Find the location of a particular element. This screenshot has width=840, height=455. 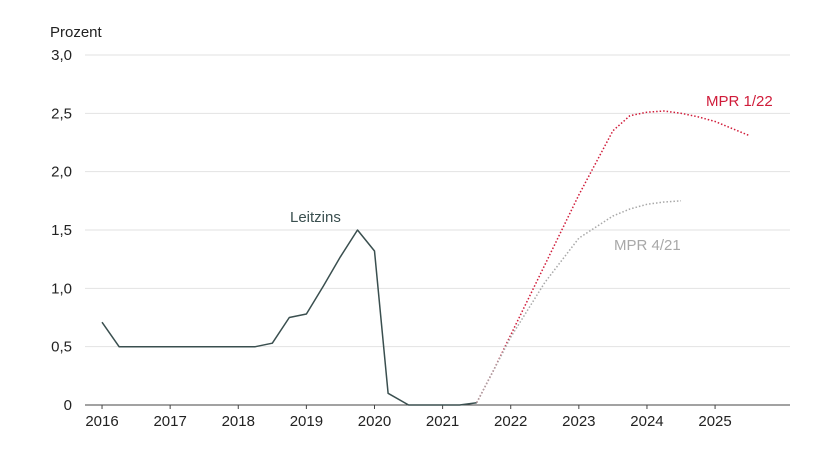

series-label-2: MPR 1/22 is located at coordinates (739, 101).